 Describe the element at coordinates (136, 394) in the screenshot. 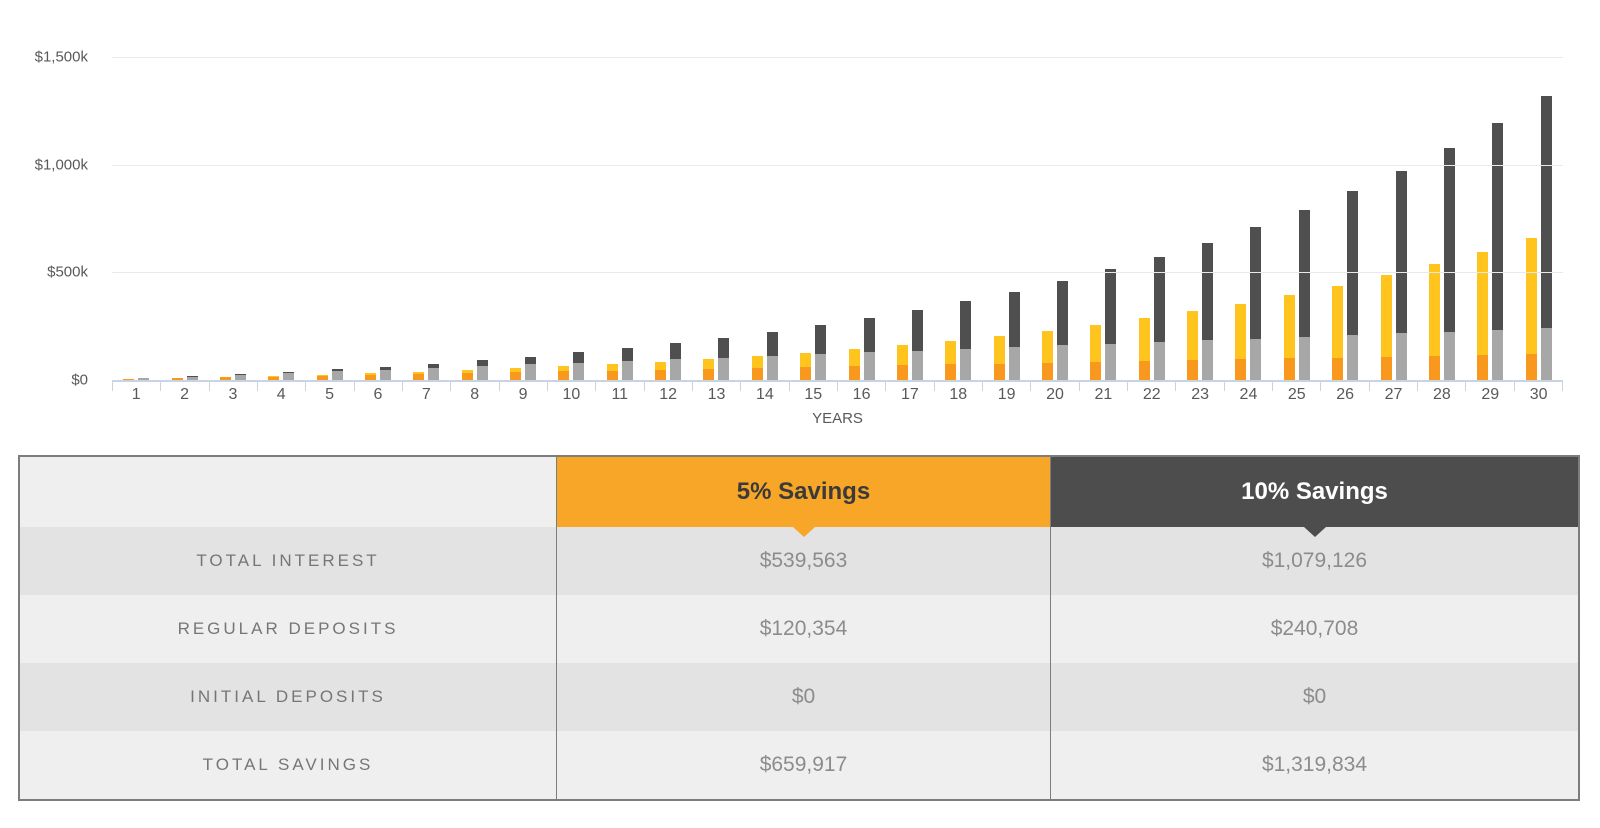

I see `x-axis-tick-label: 1` at that location.